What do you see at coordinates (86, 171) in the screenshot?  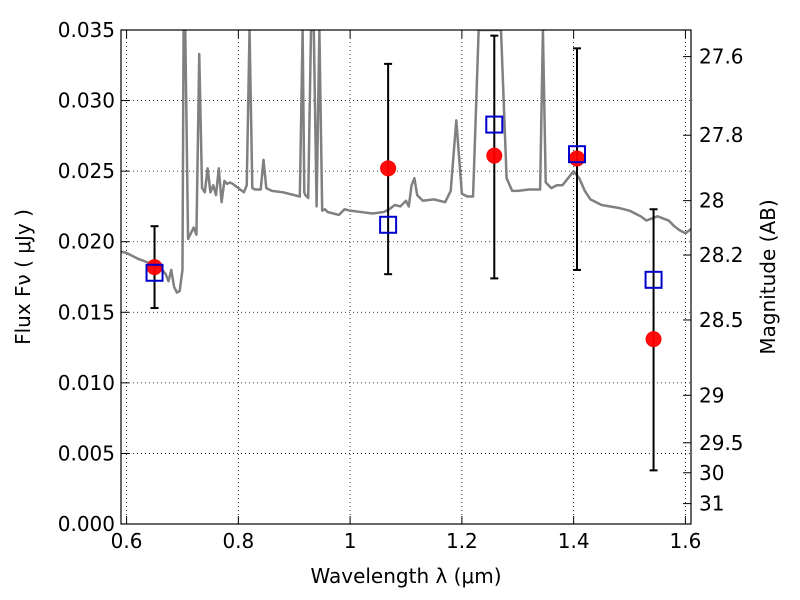 I see `y-tick-label: 0.025` at bounding box center [86, 171].